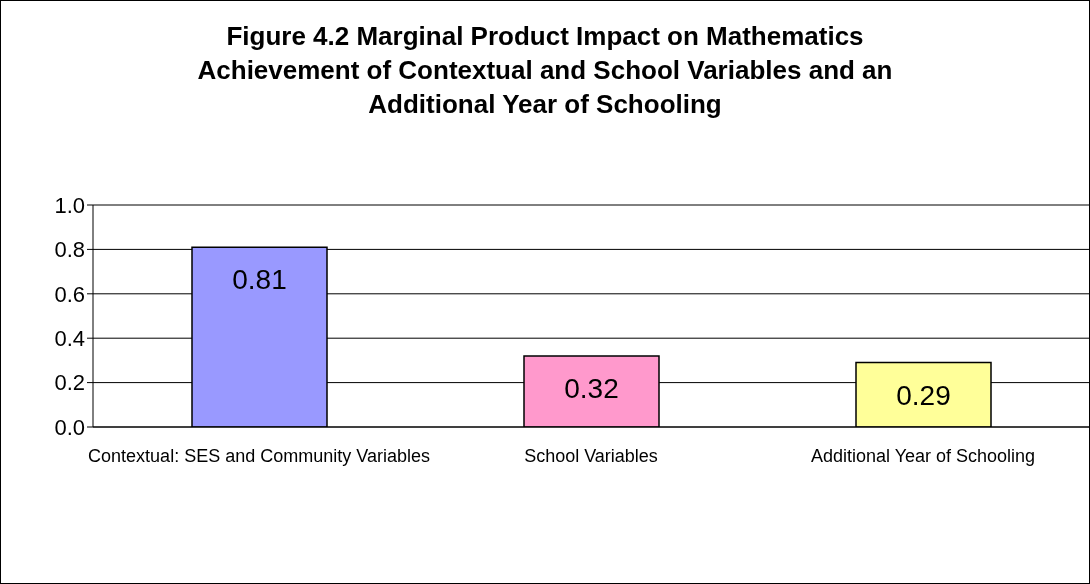 The image size is (1090, 584). Describe the element at coordinates (591, 455) in the screenshot. I see `x-tick-label: School Variables` at that location.